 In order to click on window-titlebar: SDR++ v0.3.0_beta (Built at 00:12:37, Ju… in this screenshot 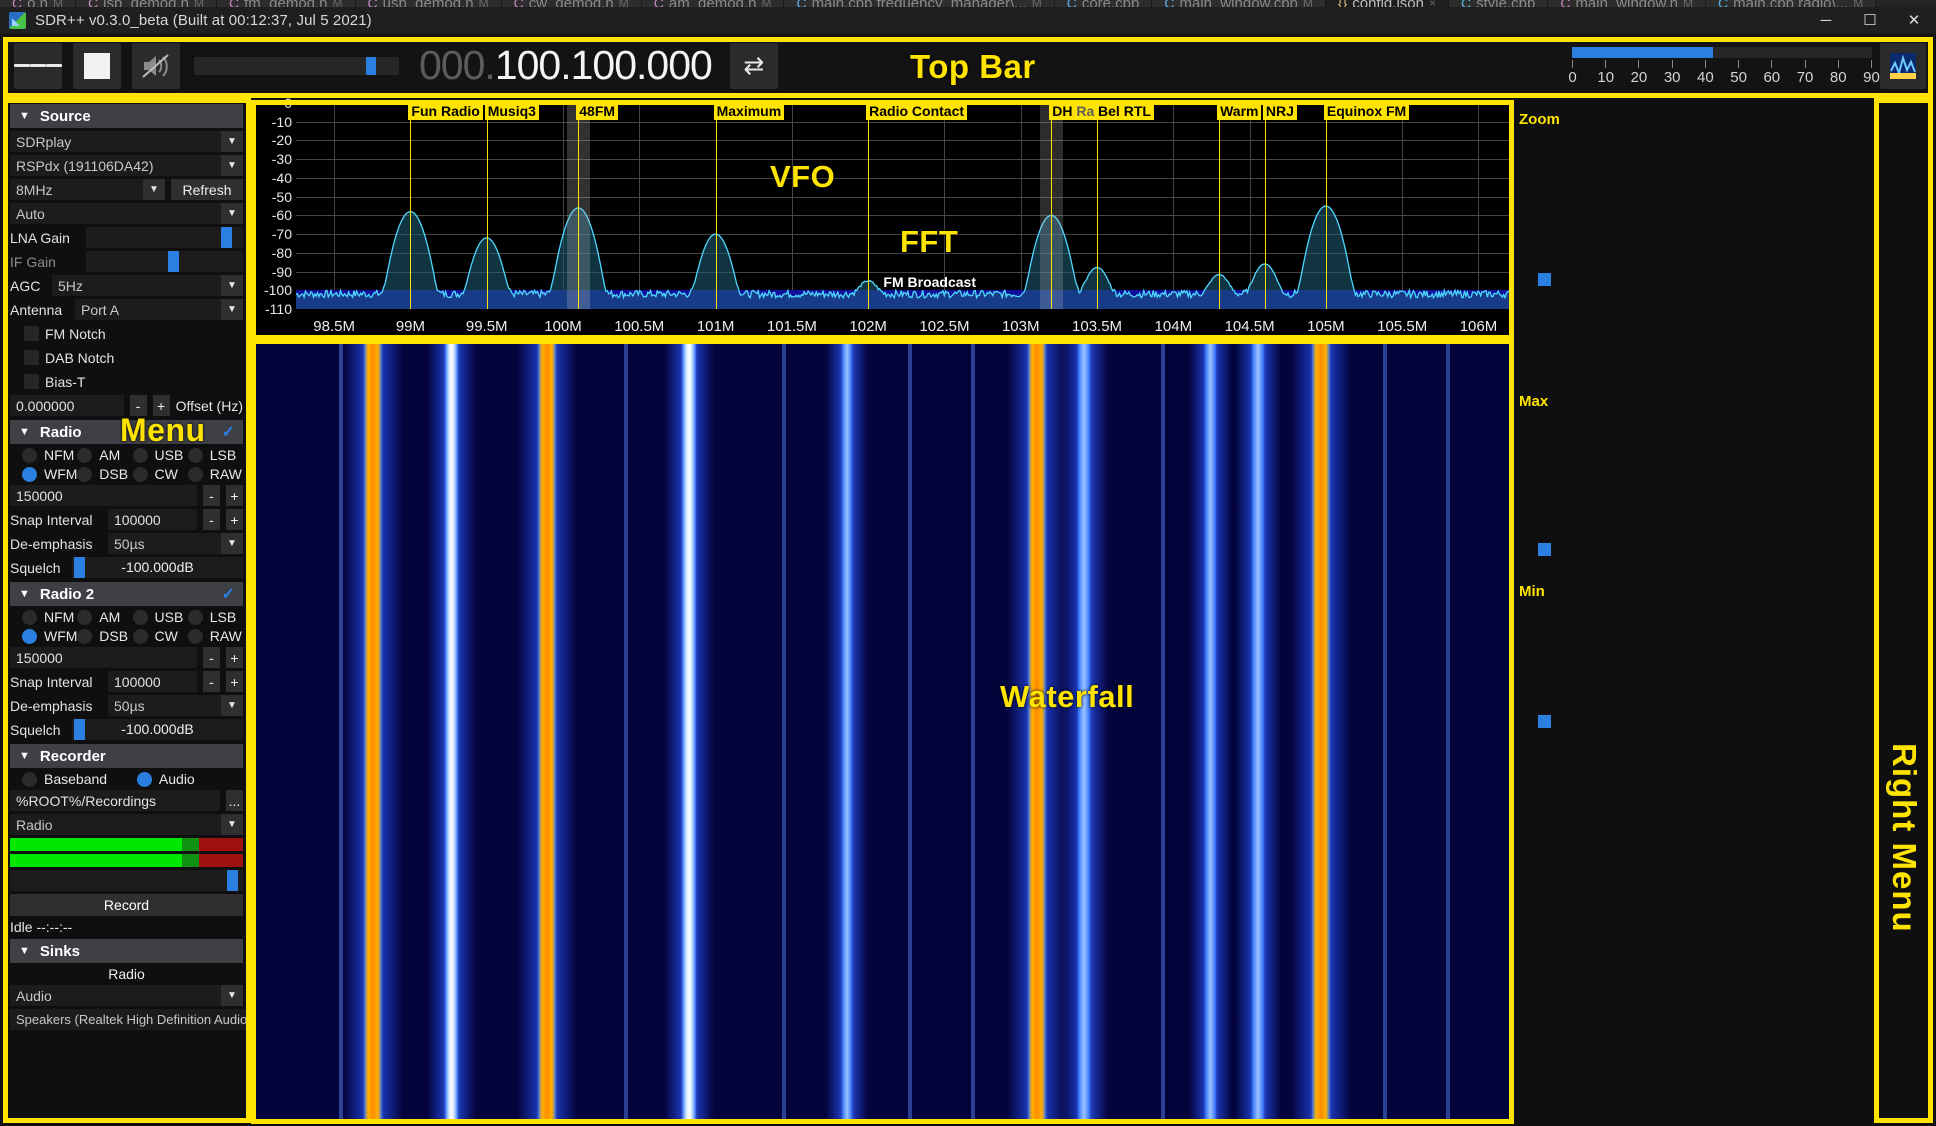, I will do `click(968, 21)`.